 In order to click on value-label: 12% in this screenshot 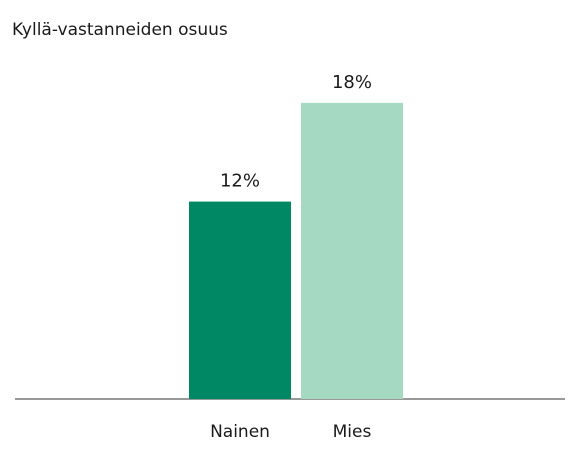, I will do `click(240, 181)`.